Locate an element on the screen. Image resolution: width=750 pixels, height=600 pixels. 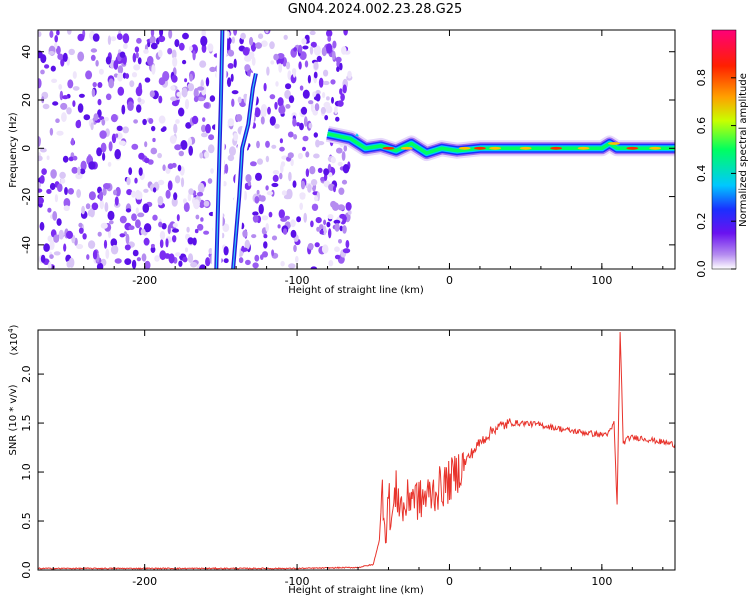
x-tick-label: -200 is located at coordinates (144, 581).